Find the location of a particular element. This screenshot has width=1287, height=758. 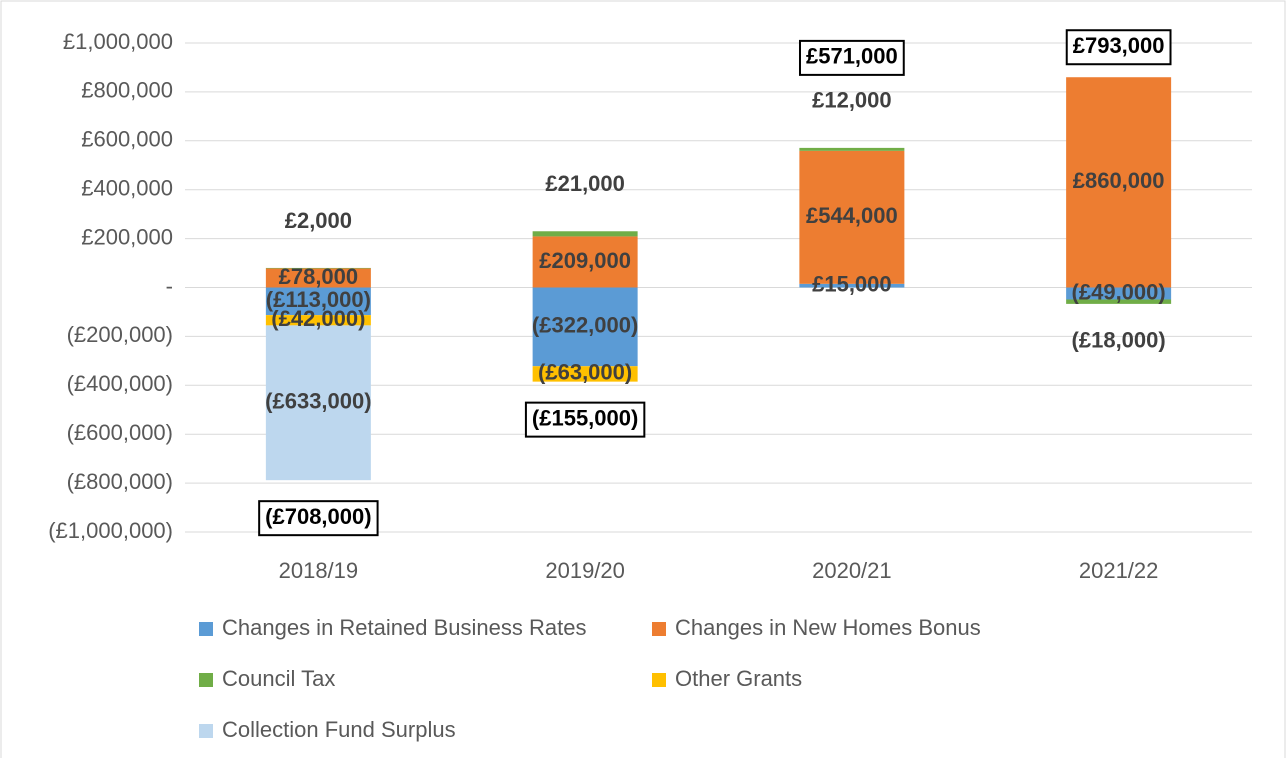

legend-label: Collection Fund Surplus is located at coordinates (339, 729).